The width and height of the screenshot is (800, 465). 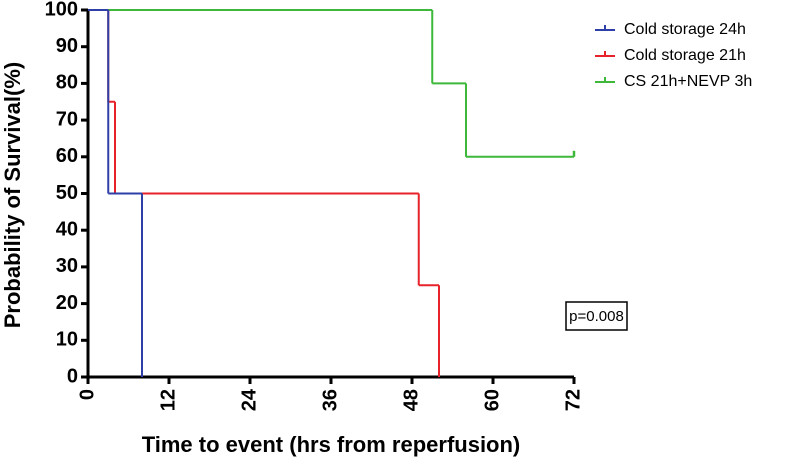 I want to click on annotation: p=0.008, so click(x=596, y=316).